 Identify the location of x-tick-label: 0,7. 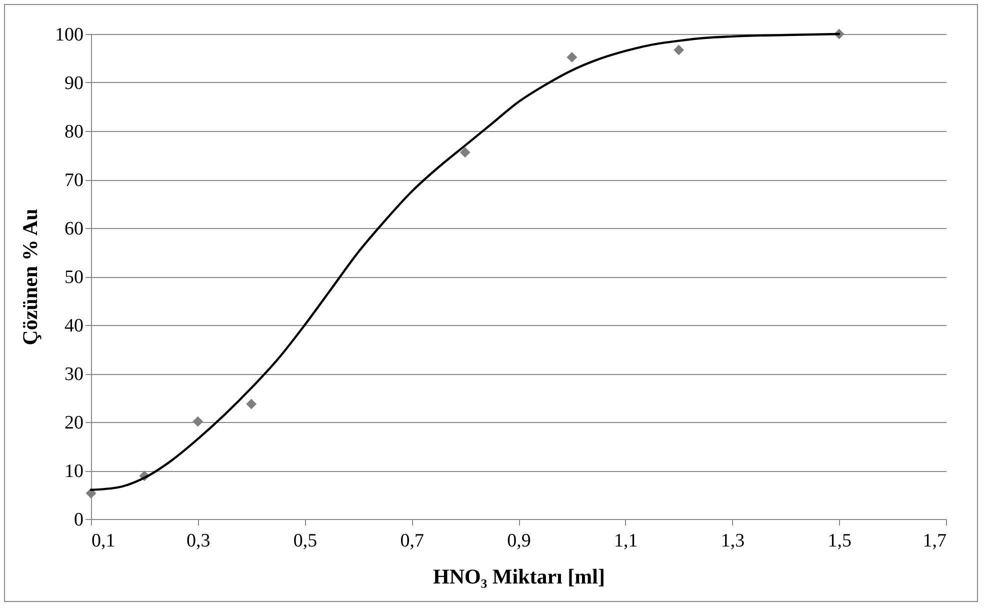
(412, 541).